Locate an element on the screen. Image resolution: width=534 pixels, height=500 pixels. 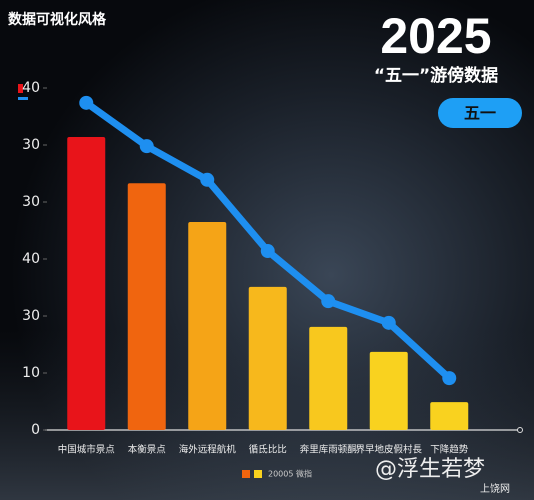
year-heading: 2025 is located at coordinates (435, 36).